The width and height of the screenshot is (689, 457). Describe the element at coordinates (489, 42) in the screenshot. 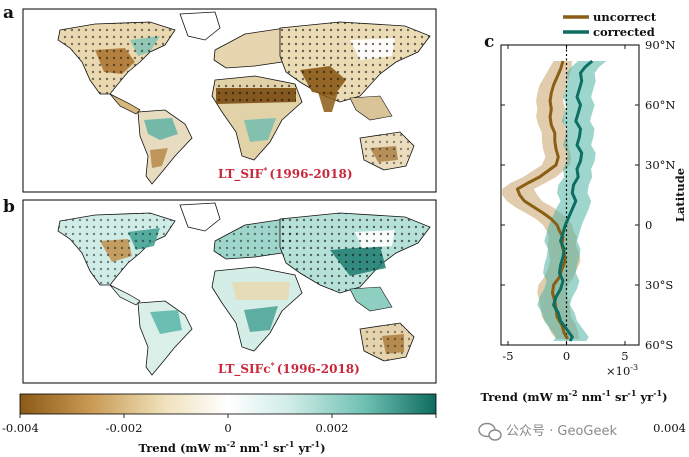

I see `panel-letter-c: c` at that location.